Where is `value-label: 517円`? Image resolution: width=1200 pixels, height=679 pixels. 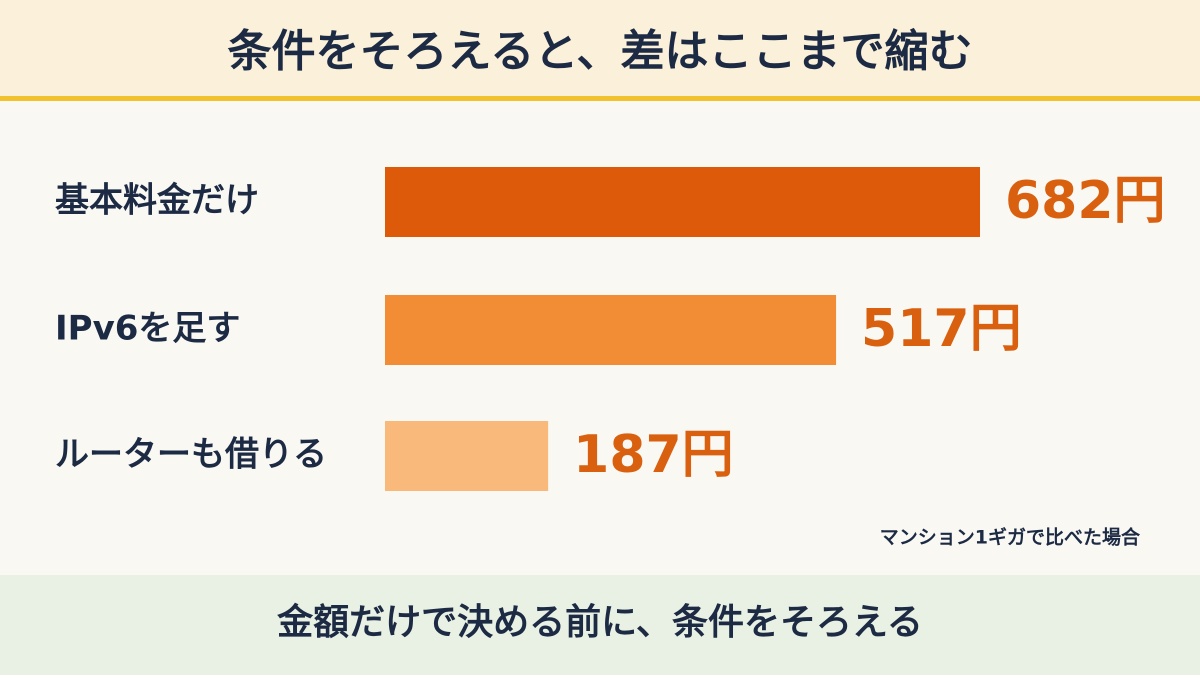 value-label: 517円 is located at coordinates (941, 329).